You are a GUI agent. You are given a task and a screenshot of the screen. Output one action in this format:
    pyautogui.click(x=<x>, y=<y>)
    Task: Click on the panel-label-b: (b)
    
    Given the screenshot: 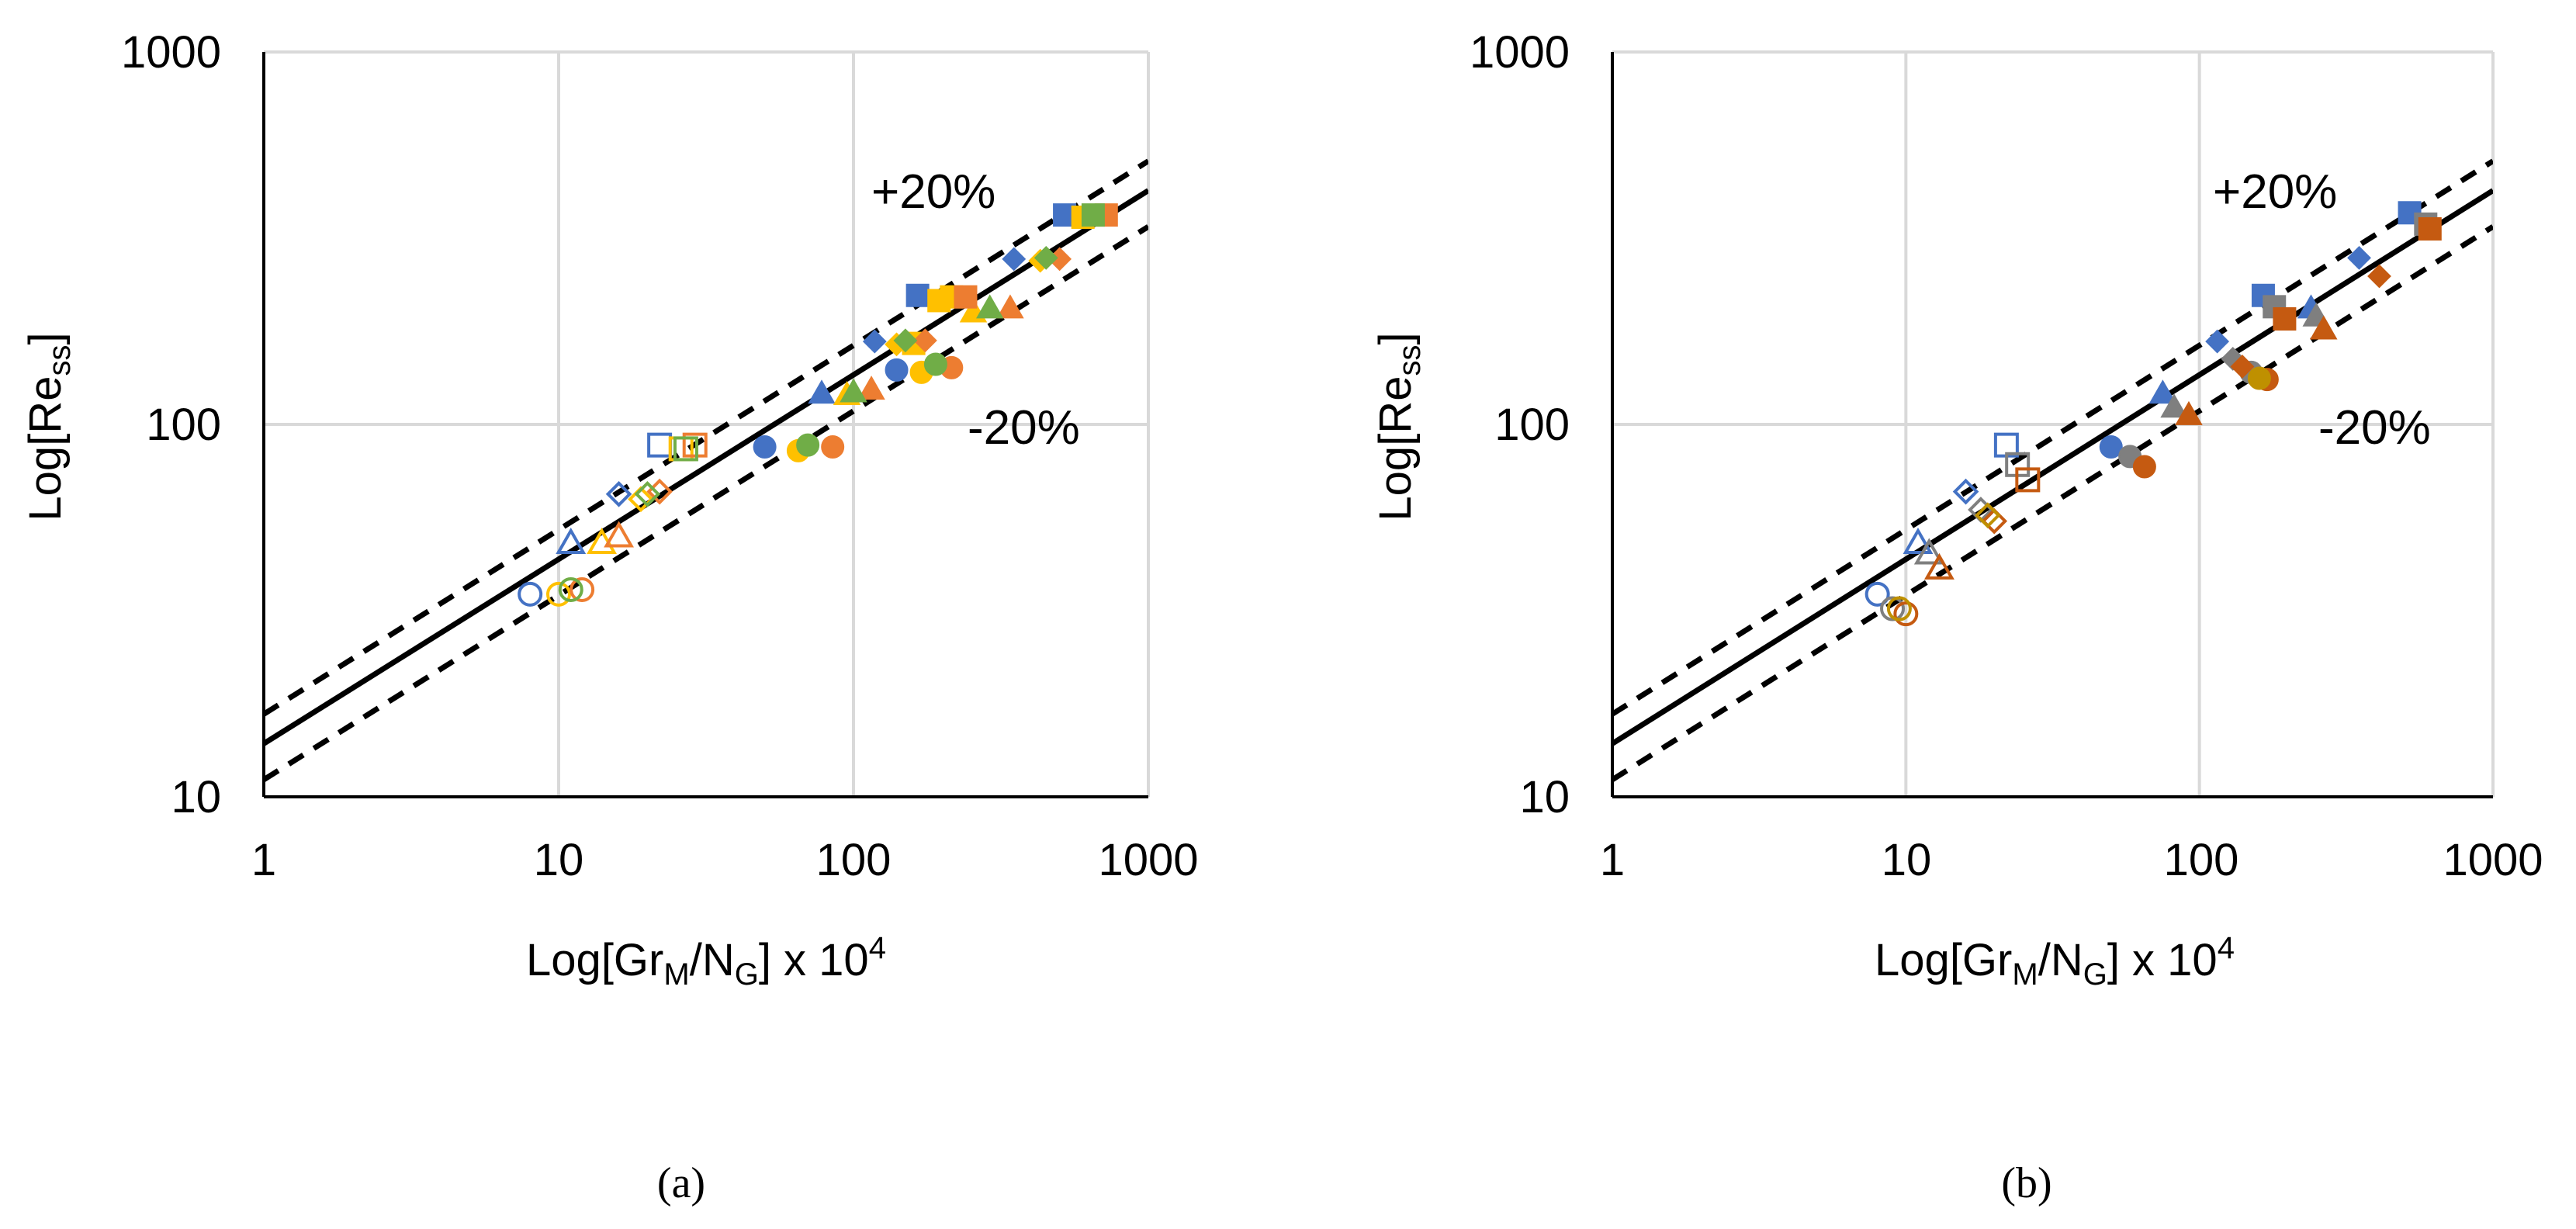 What is the action you would take?
    pyautogui.click(x=2026, y=1183)
    